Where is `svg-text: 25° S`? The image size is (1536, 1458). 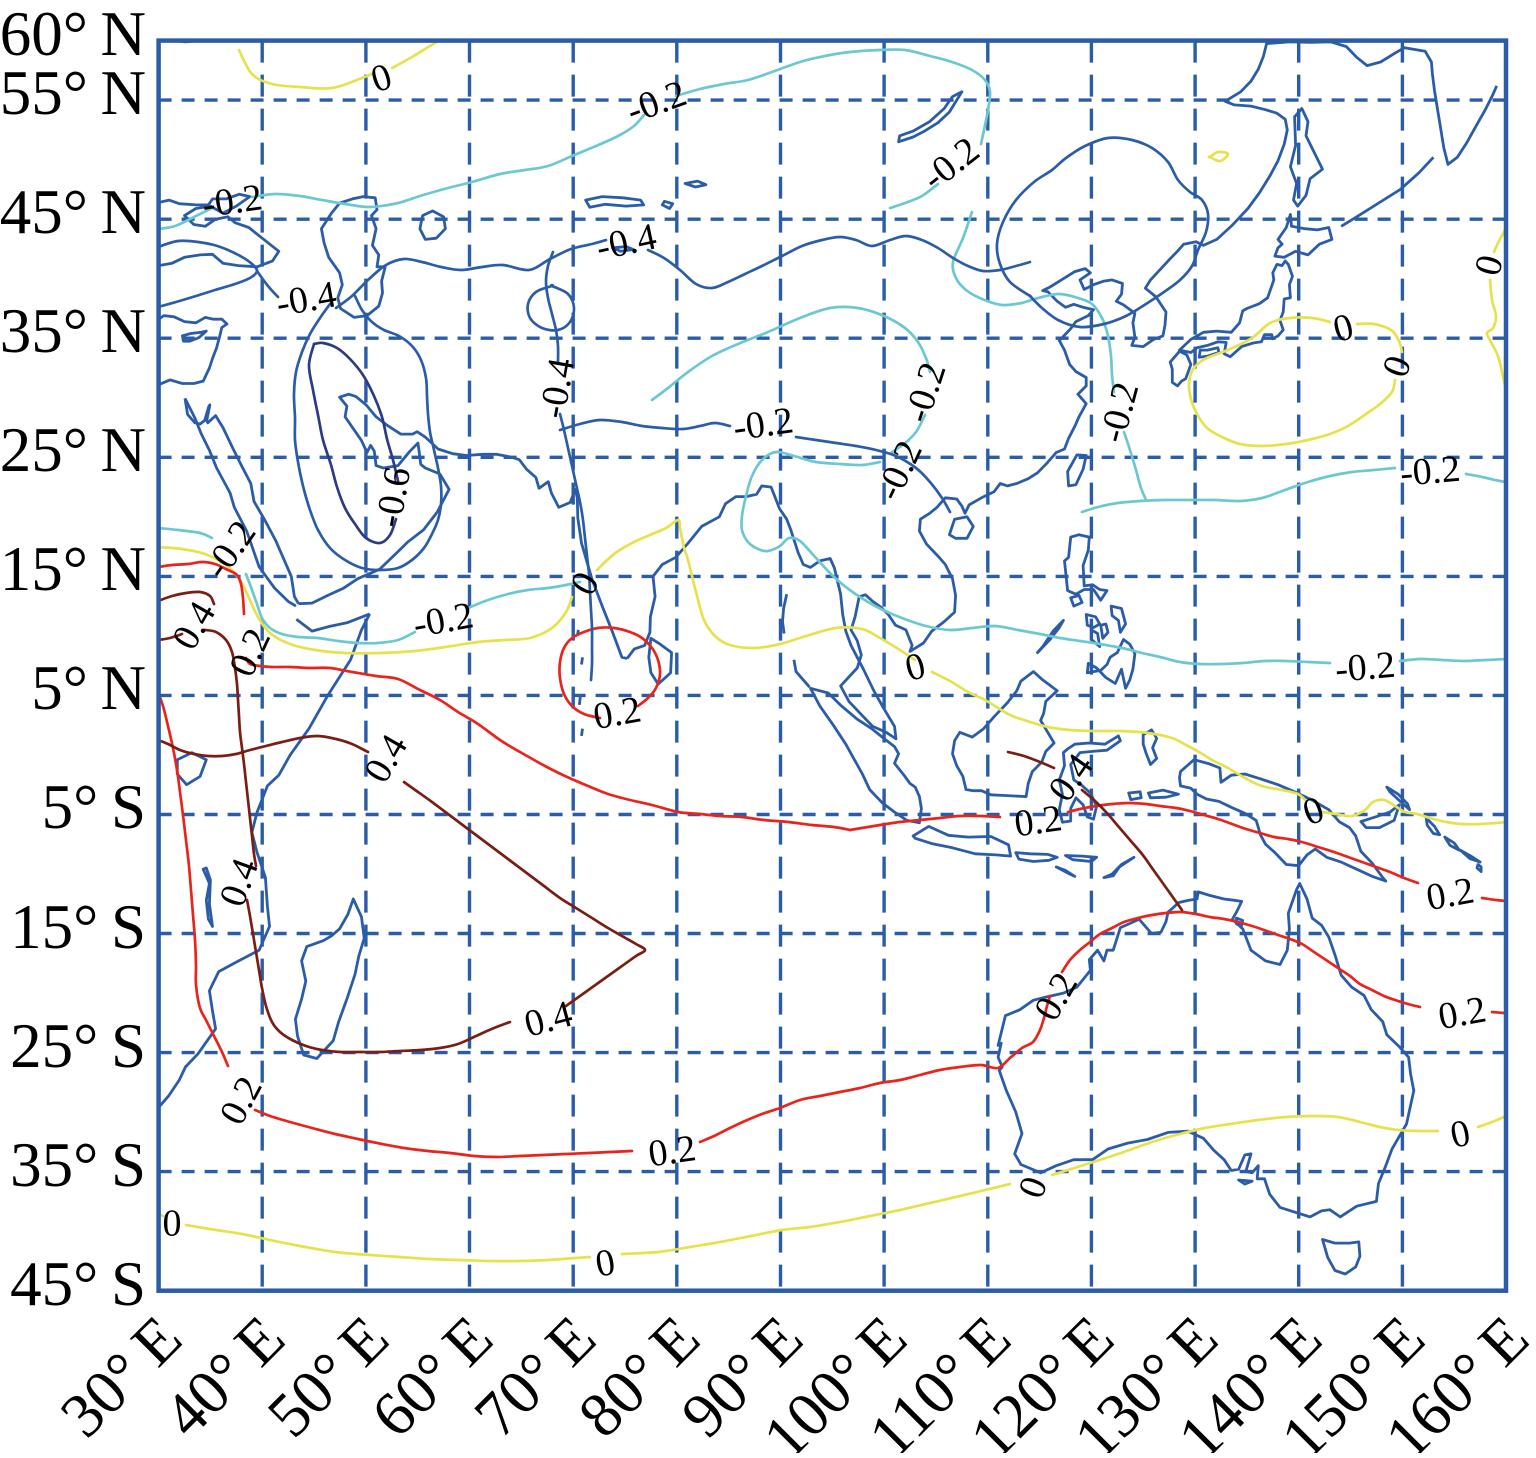 svg-text: 25° S is located at coordinates (78, 1046).